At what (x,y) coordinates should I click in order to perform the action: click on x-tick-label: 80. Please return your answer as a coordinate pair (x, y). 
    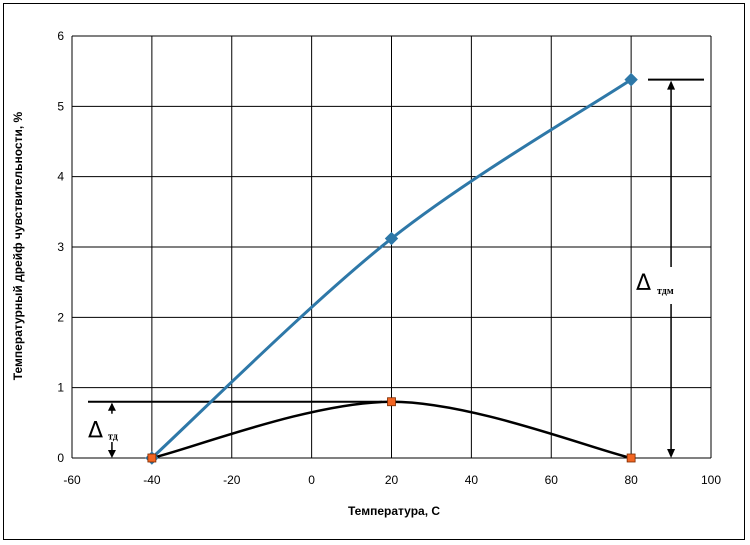
    Looking at the image, I should click on (631, 480).